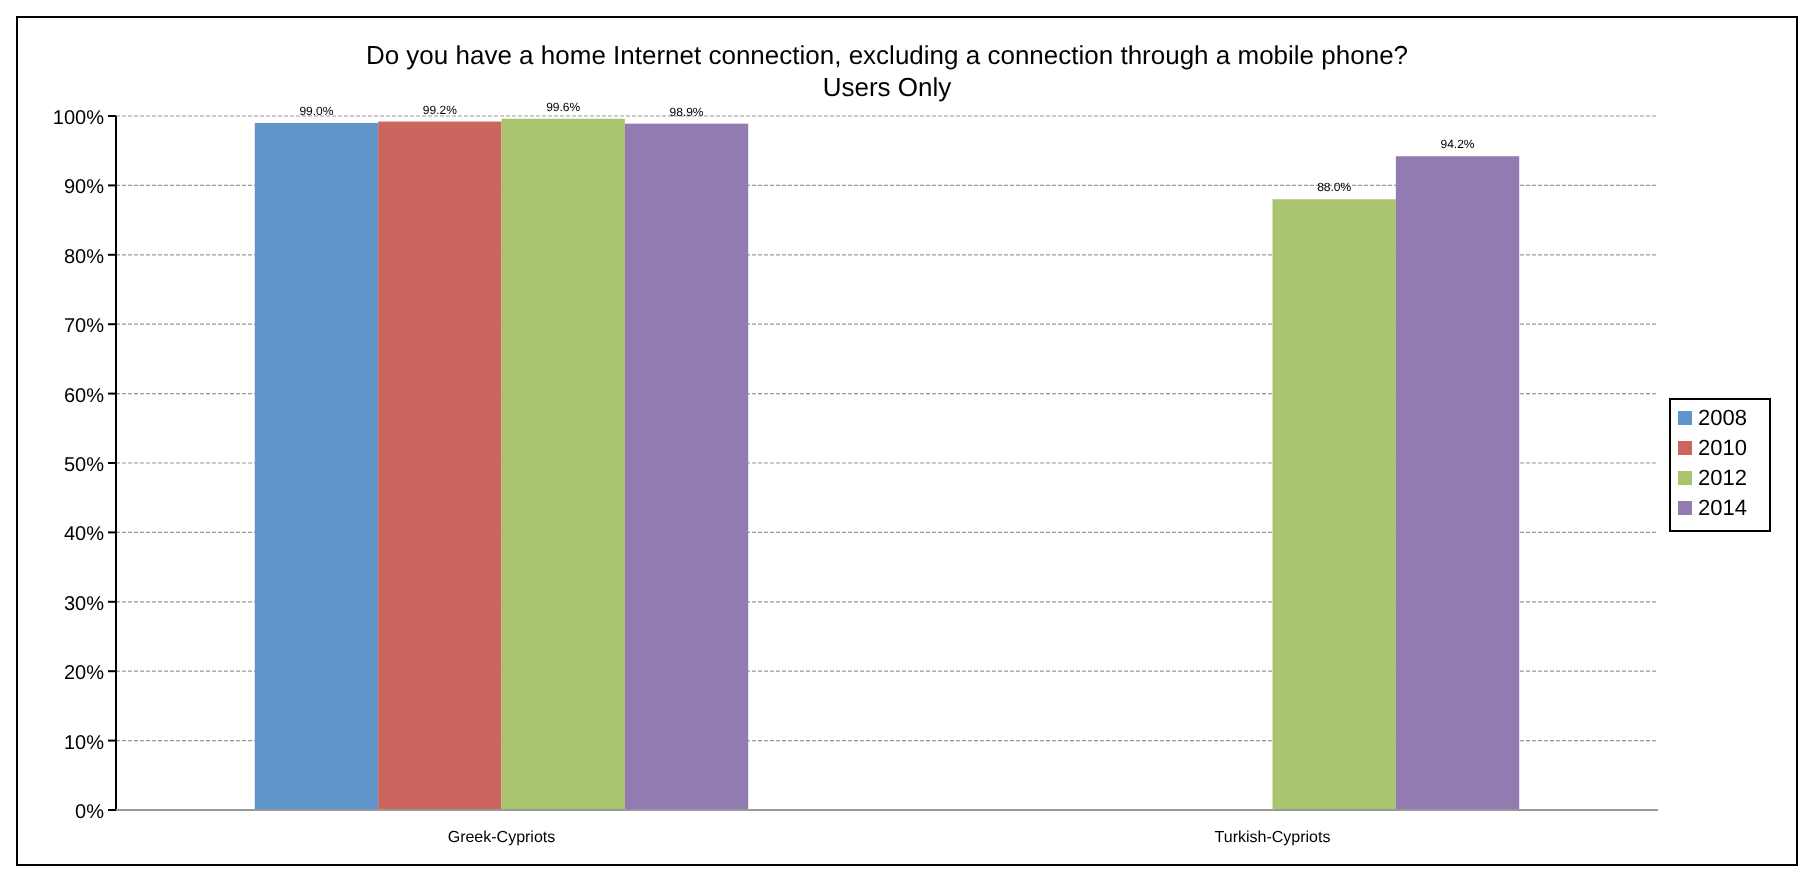  What do you see at coordinates (1722, 509) in the screenshot?
I see `legend-label: 2014` at bounding box center [1722, 509].